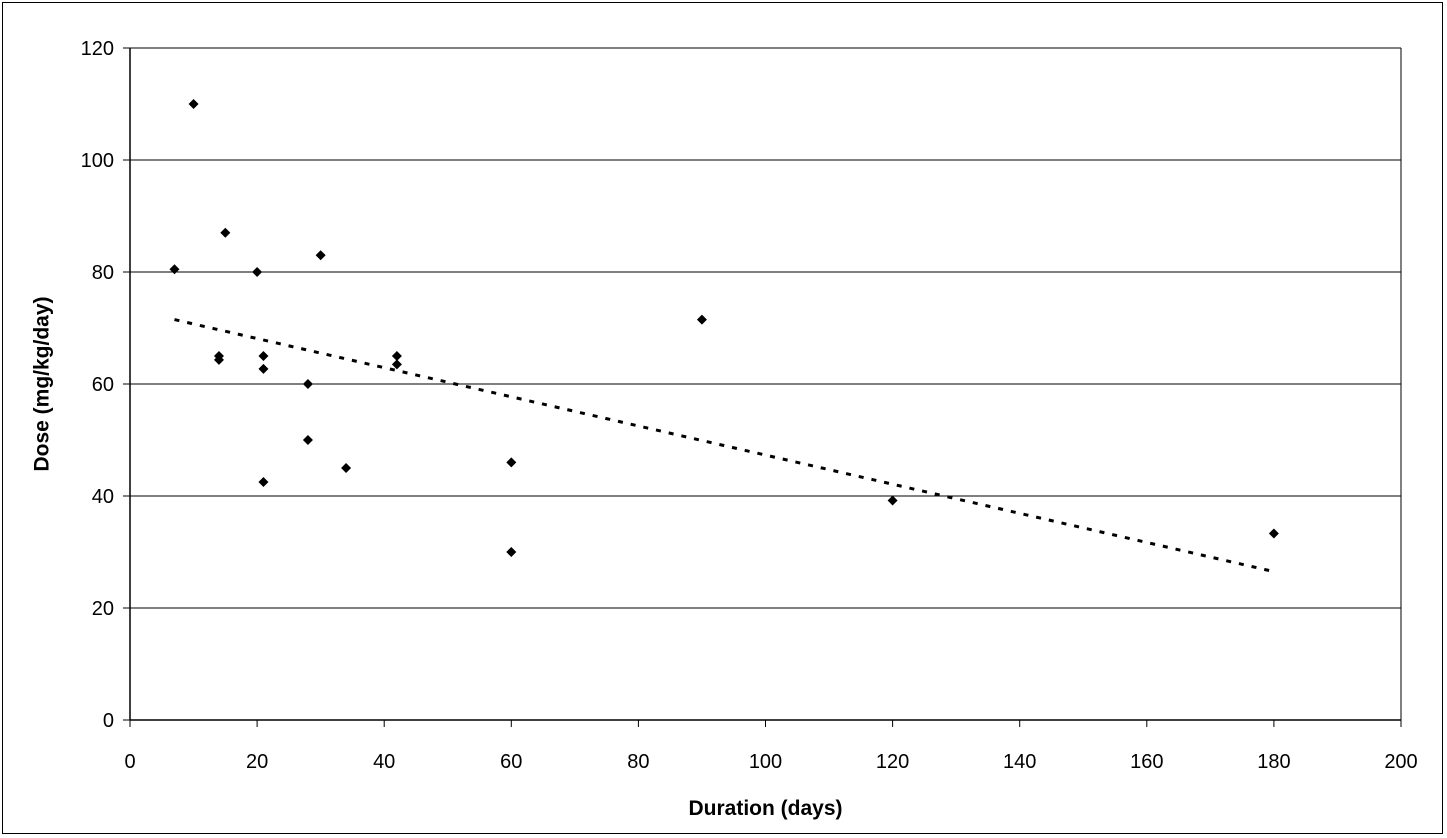 Image resolution: width=1447 pixels, height=838 pixels. What do you see at coordinates (97, 49) in the screenshot?
I see `y-tick-label: 120` at bounding box center [97, 49].